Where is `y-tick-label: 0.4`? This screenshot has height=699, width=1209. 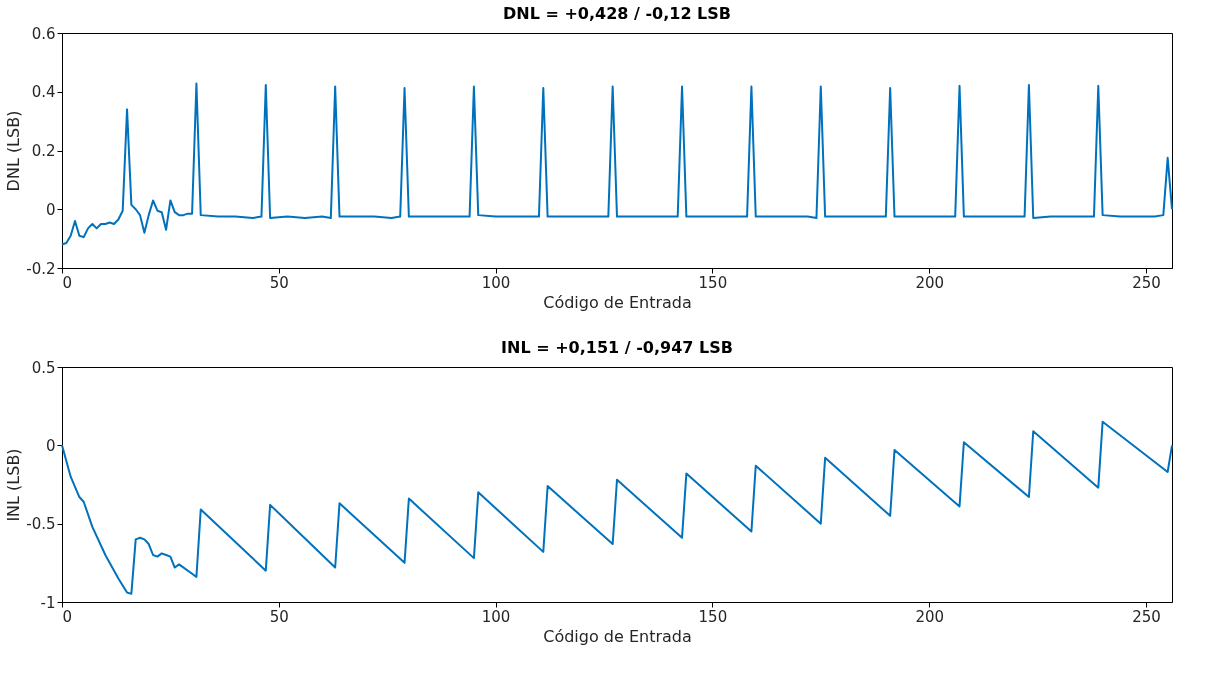 y-tick-label: 0.4 is located at coordinates (43, 92).